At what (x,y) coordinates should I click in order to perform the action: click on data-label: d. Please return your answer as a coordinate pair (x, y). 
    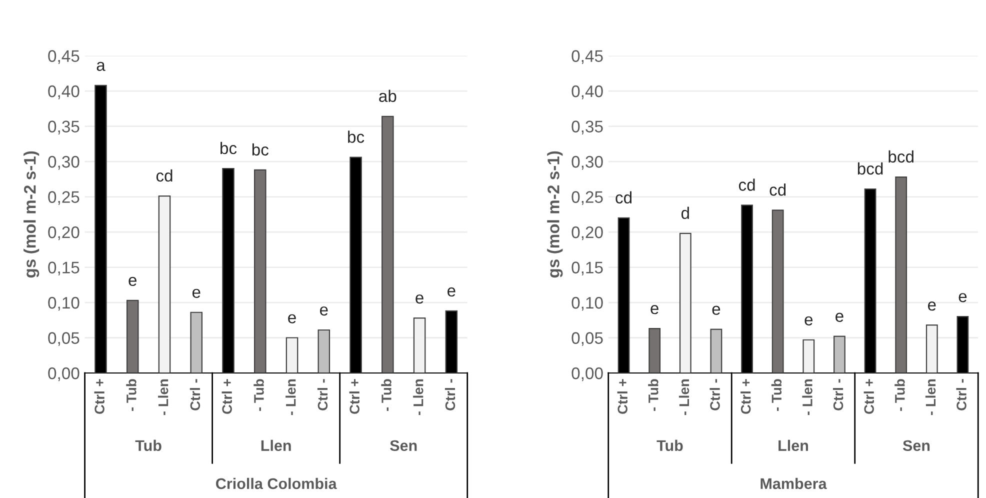
    Looking at the image, I should click on (685, 213).